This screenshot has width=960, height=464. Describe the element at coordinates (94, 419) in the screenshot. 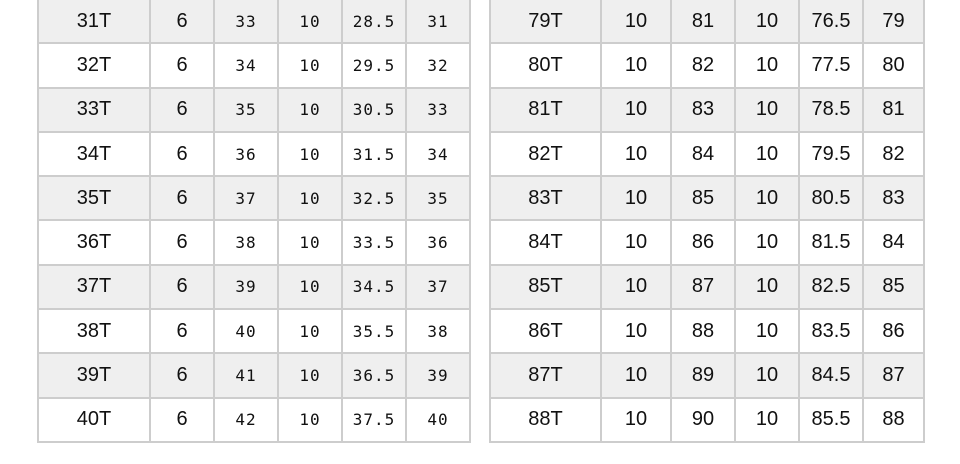

I see `size-label-cell: 40T` at that location.